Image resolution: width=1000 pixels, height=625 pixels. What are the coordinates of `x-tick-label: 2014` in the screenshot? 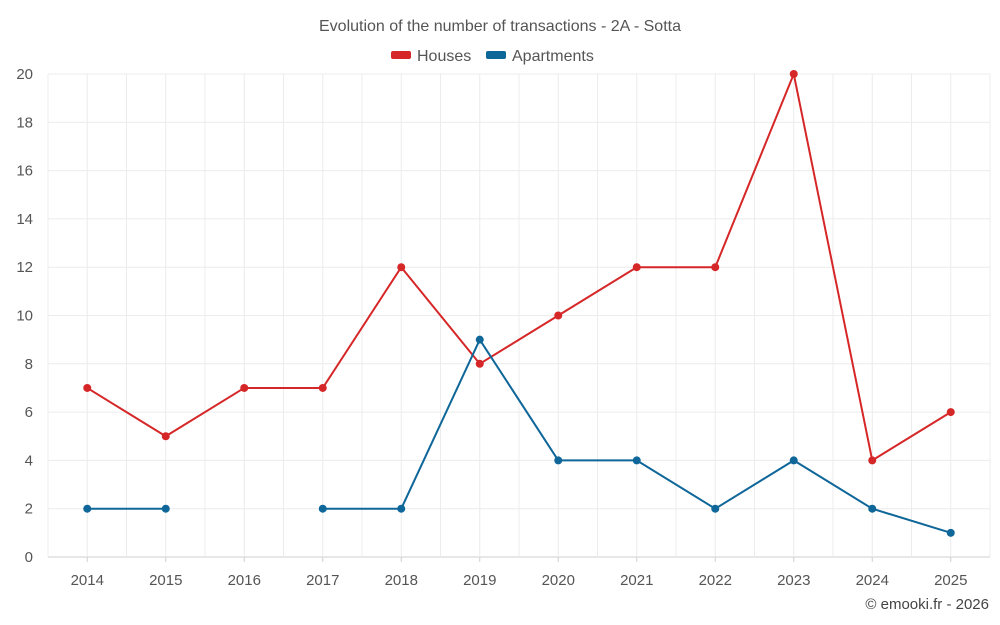 It's located at (87, 580).